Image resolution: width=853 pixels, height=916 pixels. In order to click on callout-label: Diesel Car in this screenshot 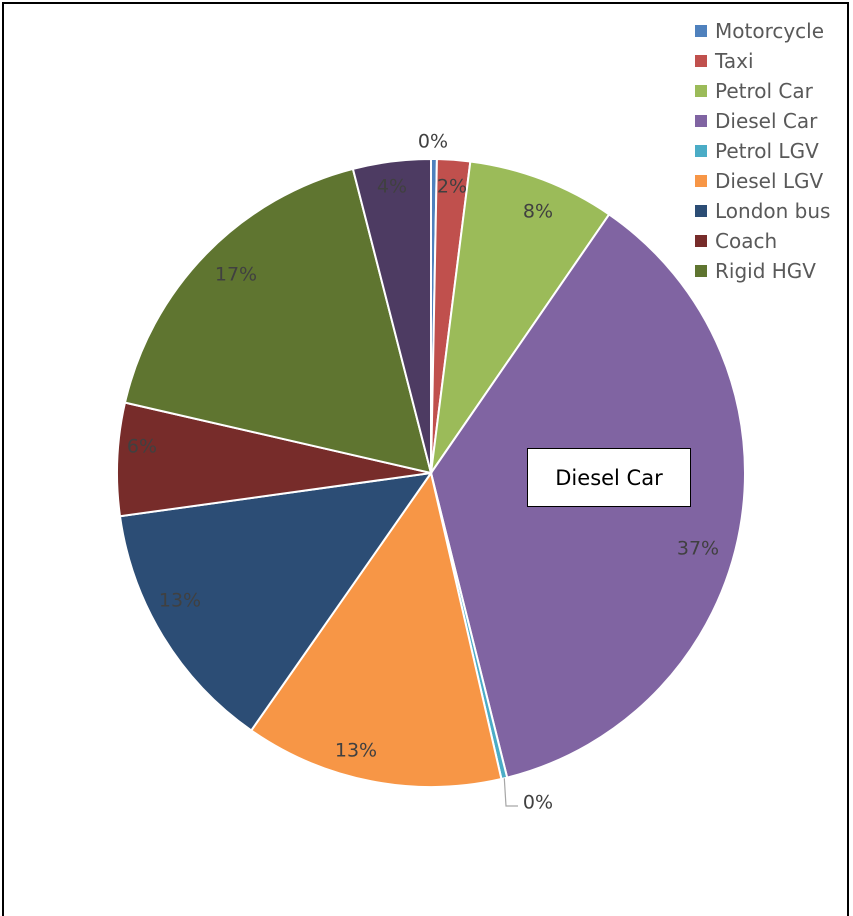, I will do `click(609, 477)`.